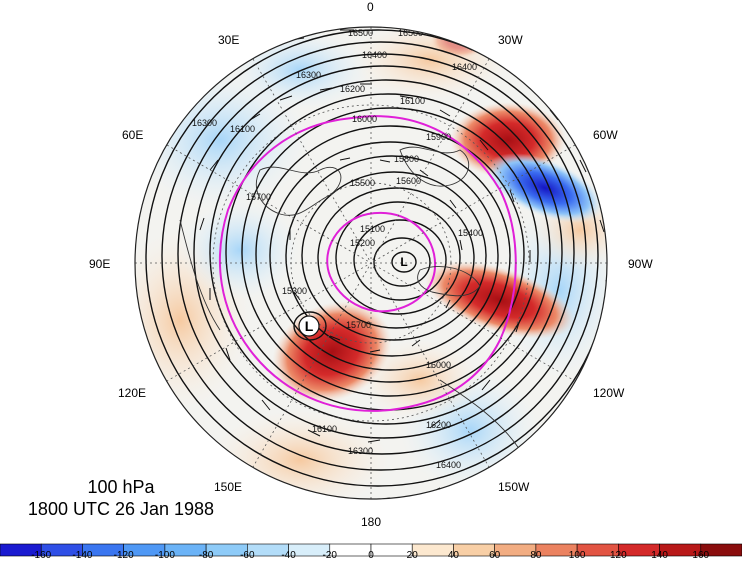 The height and width of the screenshot is (561, 742). I want to click on colorbar-tick-label: 140, so click(659, 555).